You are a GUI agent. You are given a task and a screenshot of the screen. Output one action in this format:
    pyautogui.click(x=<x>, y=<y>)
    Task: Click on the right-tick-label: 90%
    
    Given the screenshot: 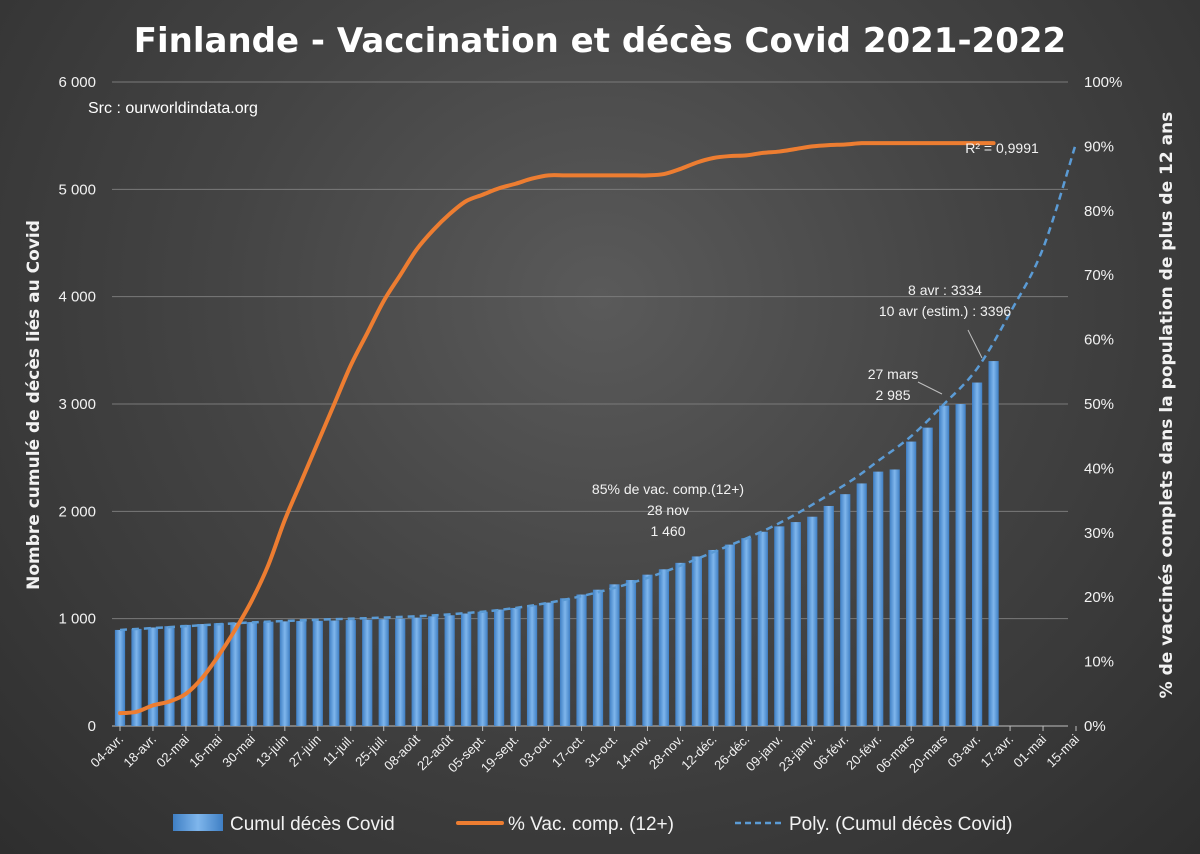 What is the action you would take?
    pyautogui.click(x=1099, y=146)
    